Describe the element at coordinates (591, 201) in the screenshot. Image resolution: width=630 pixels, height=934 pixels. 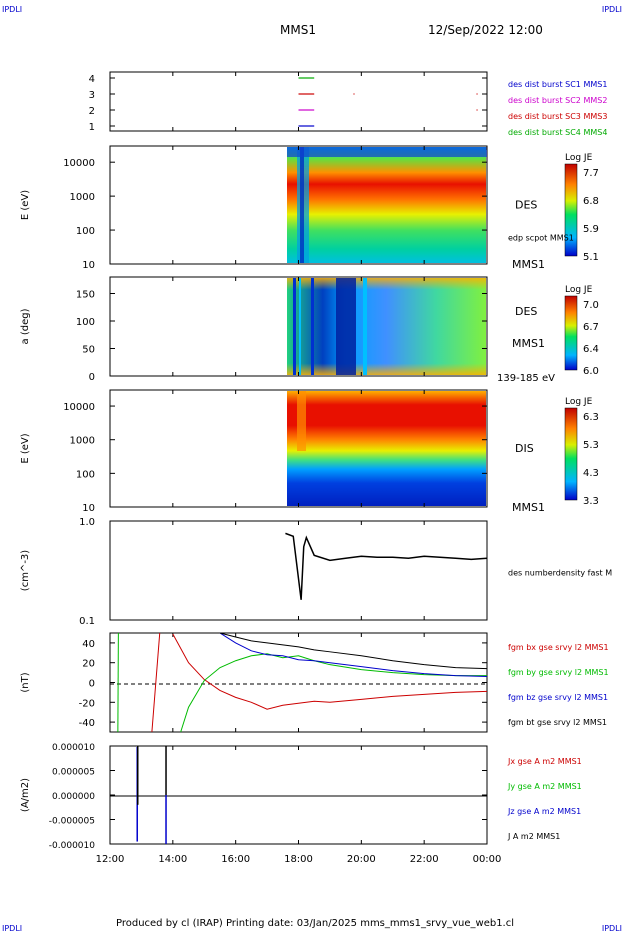
I see `colorbar-tick-label: 6.8` at that location.